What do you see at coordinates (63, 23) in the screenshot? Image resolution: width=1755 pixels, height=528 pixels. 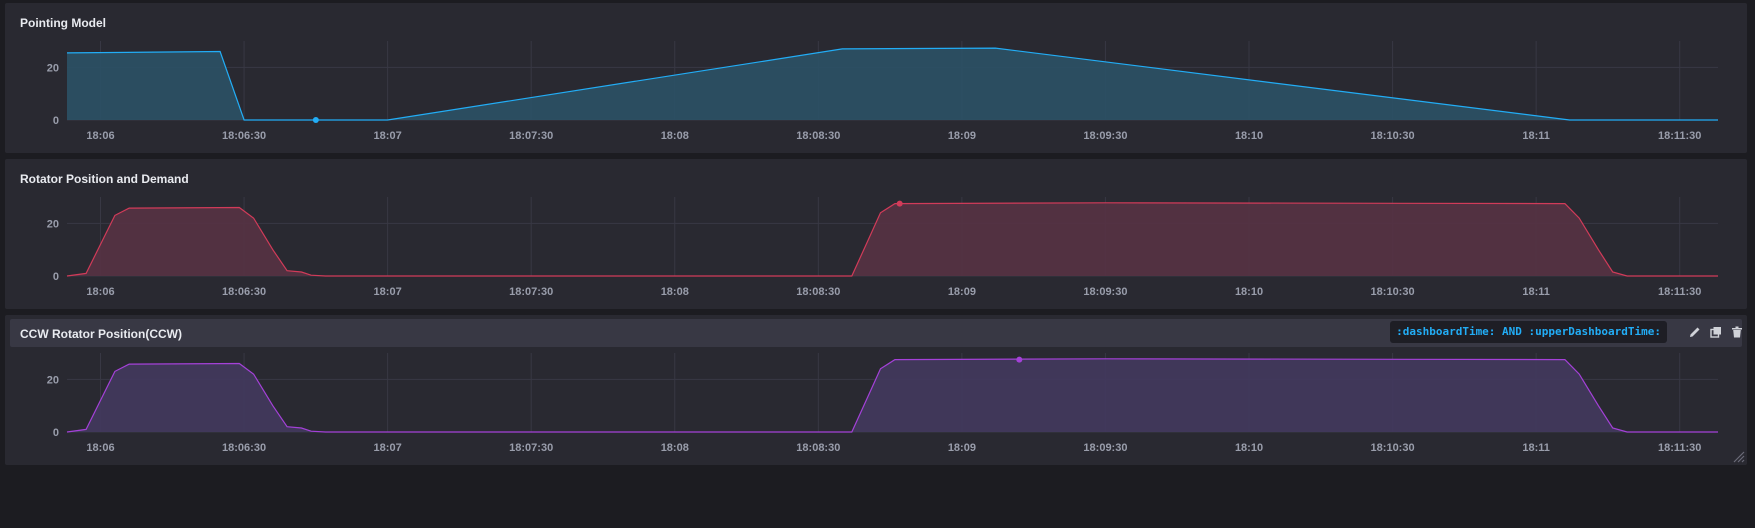 I see `panel-title: Pointing Model` at bounding box center [63, 23].